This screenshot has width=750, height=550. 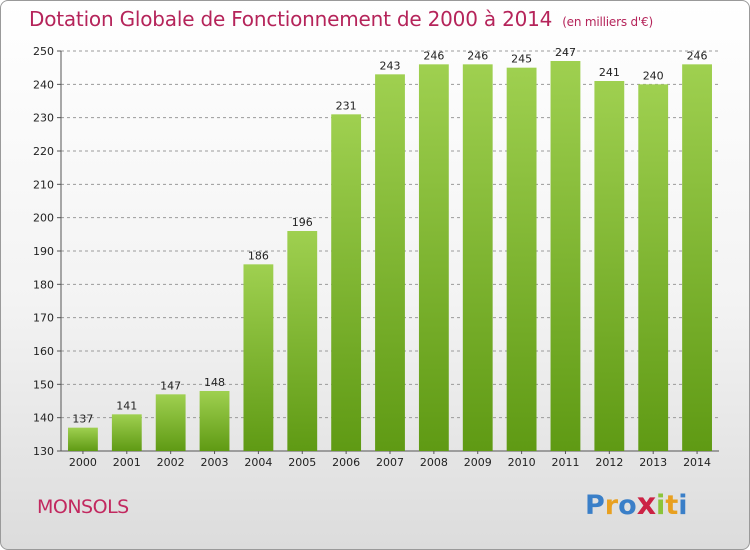 What do you see at coordinates (214, 421) in the screenshot?
I see `bar-2003` at bounding box center [214, 421].